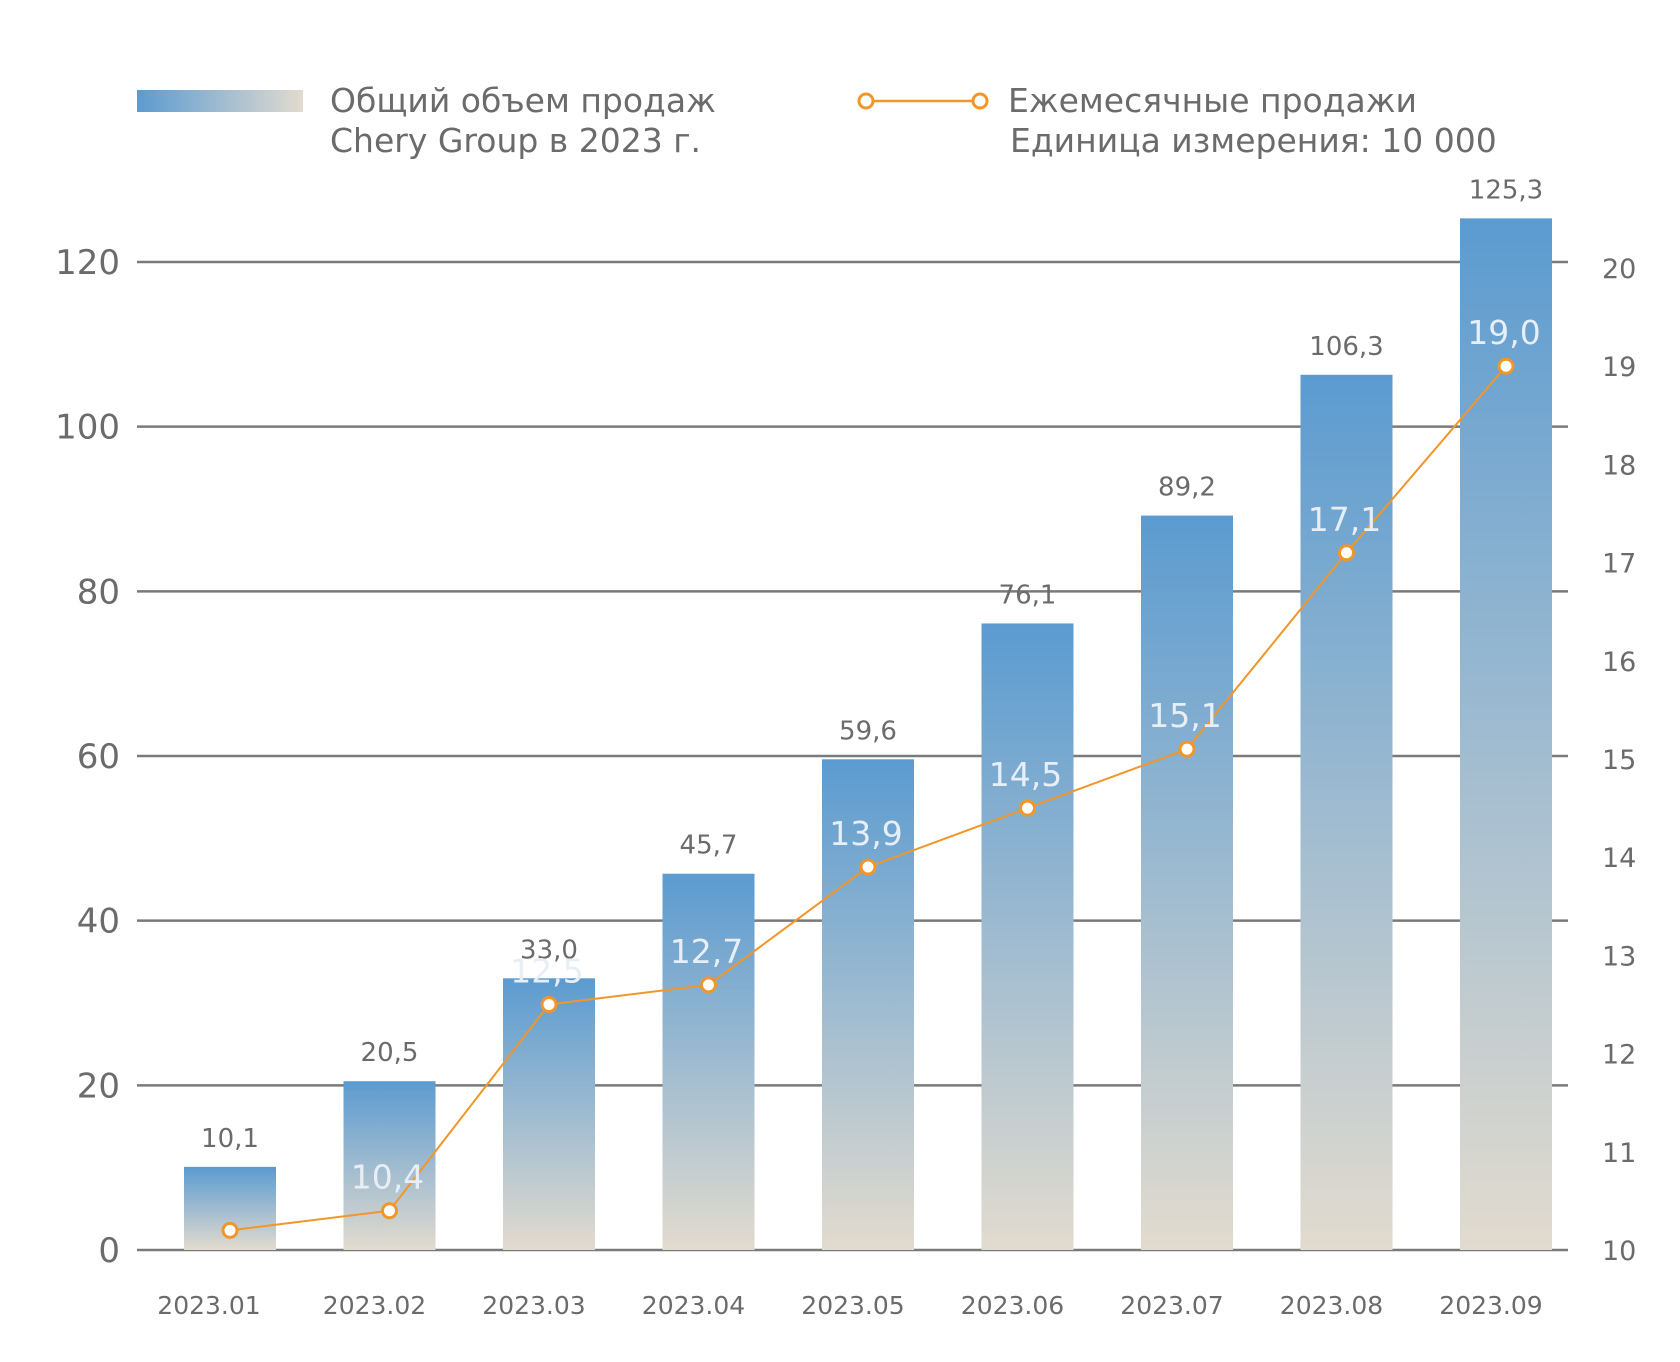 Image resolution: width=1680 pixels, height=1362 pixels. Describe the element at coordinates (706, 951) in the screenshot. I see `monthly-value-label: 12,7` at that location.